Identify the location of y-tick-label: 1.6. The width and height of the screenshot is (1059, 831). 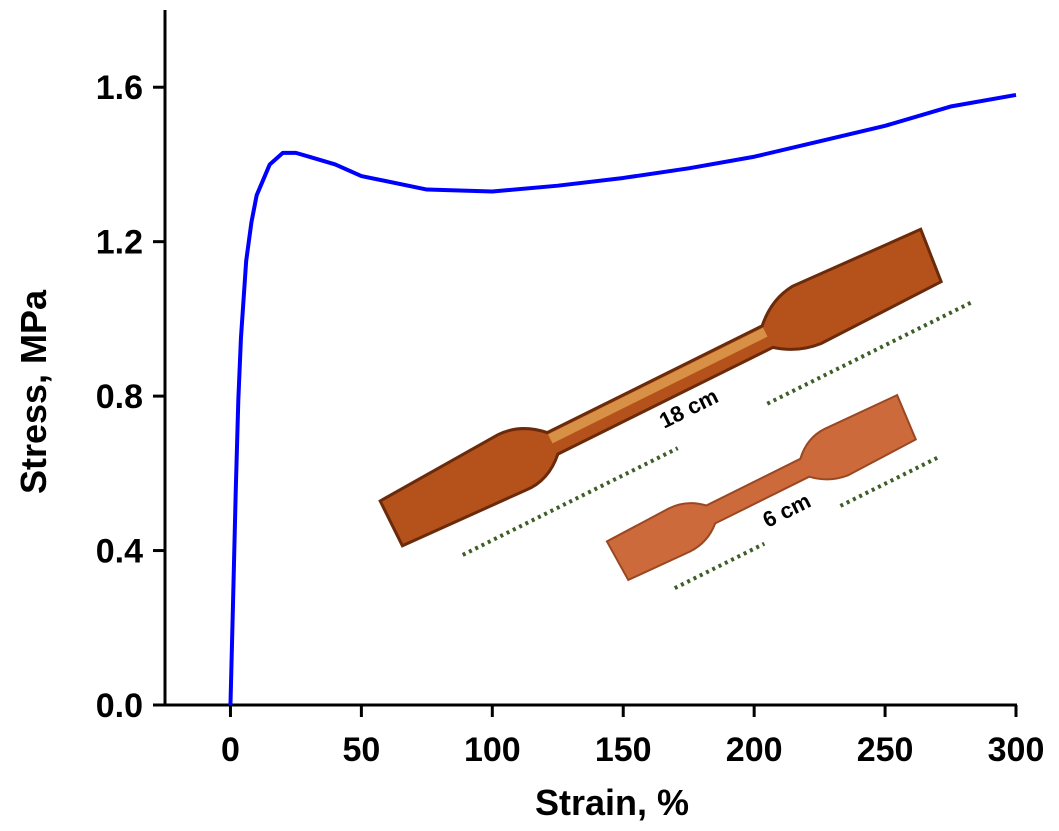
(119, 88).